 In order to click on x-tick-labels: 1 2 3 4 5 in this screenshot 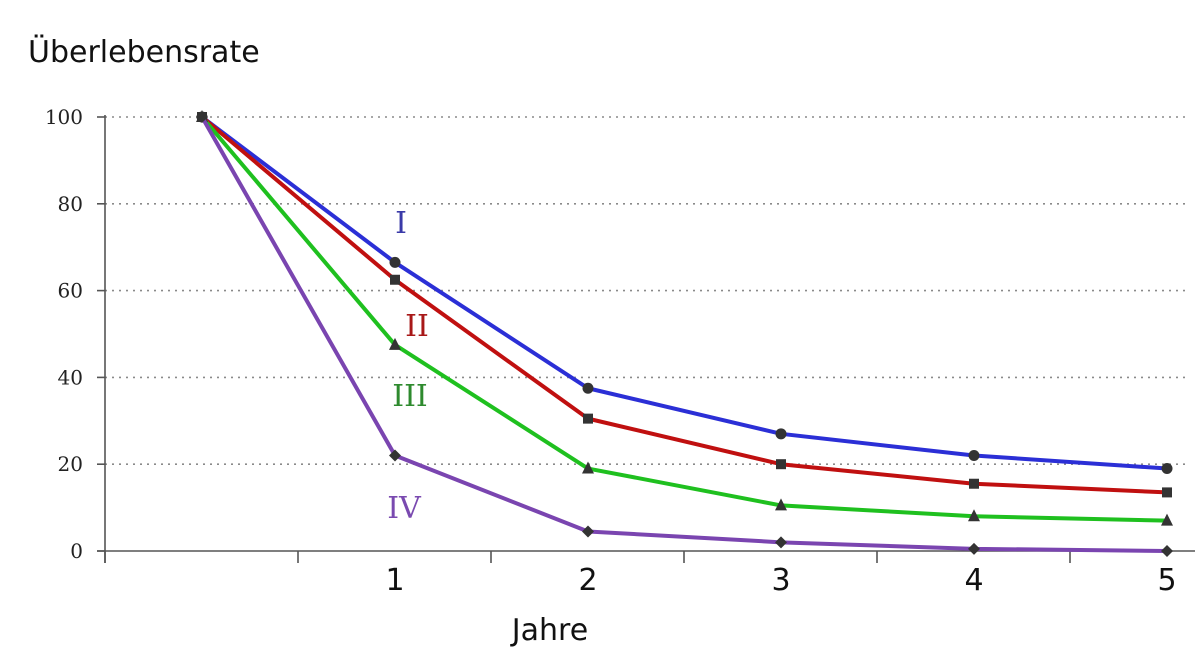, I will do `click(780, 580)`.